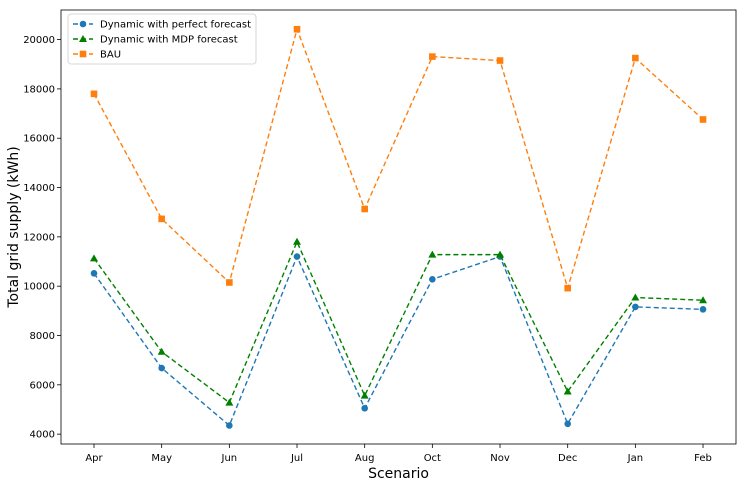 Image resolution: width=744 pixels, height=487 pixels. What do you see at coordinates (169, 40) in the screenshot?
I see `legend-label: Dynamic with MDP forecast` at bounding box center [169, 40].